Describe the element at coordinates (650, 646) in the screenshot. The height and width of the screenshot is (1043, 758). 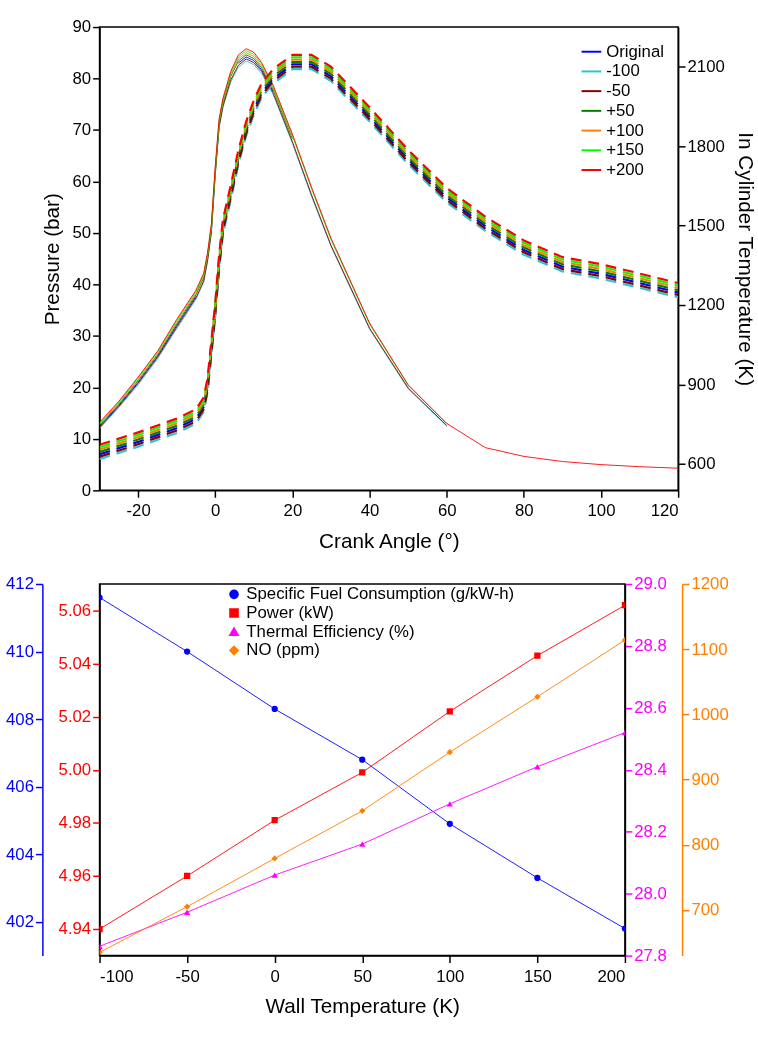
I see `y-tick-label: 28.8` at that location.